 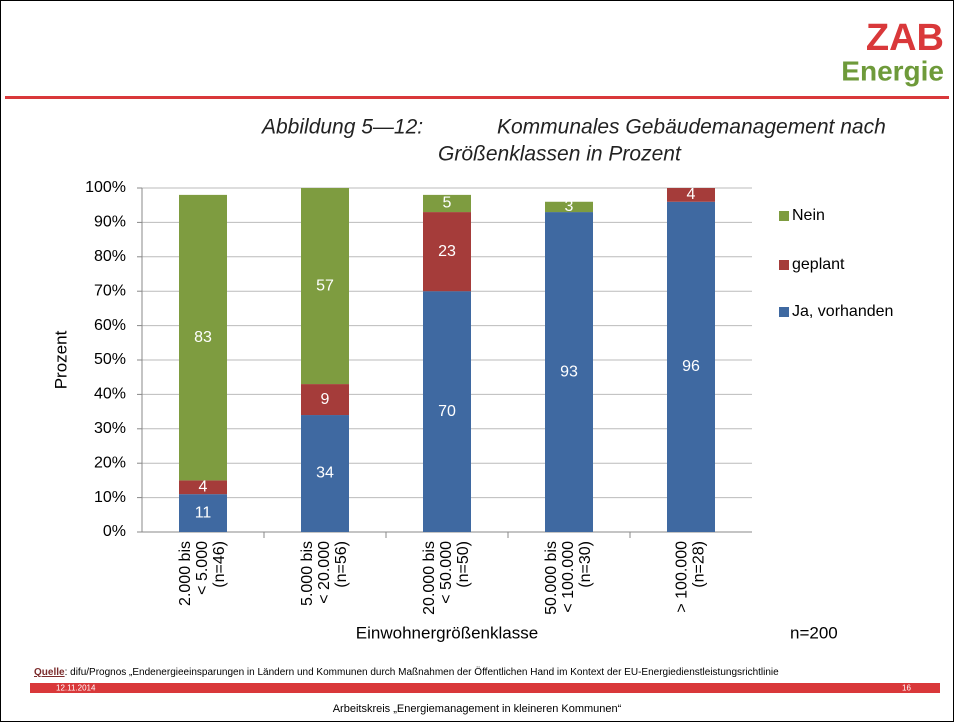 What do you see at coordinates (808, 215) in the screenshot?
I see `legend-label: Nein` at bounding box center [808, 215].